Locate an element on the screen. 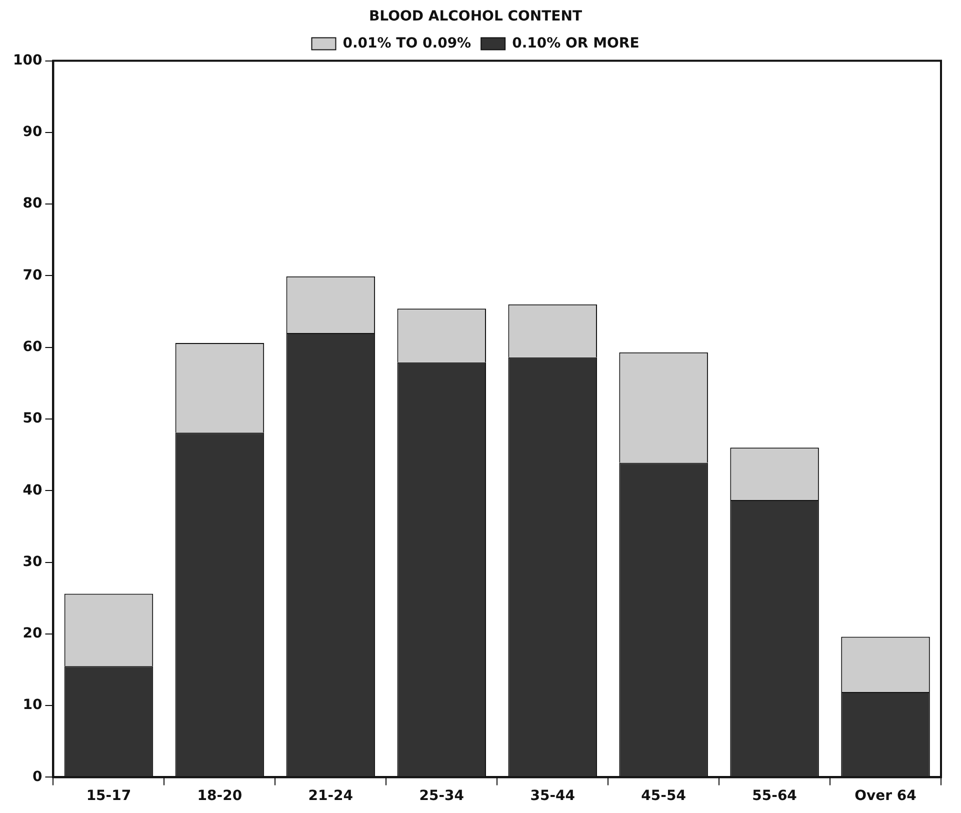 Image resolution: width=961 pixels, height=813 pixels. legend-label: 0.01% TO 0.09% is located at coordinates (407, 43).